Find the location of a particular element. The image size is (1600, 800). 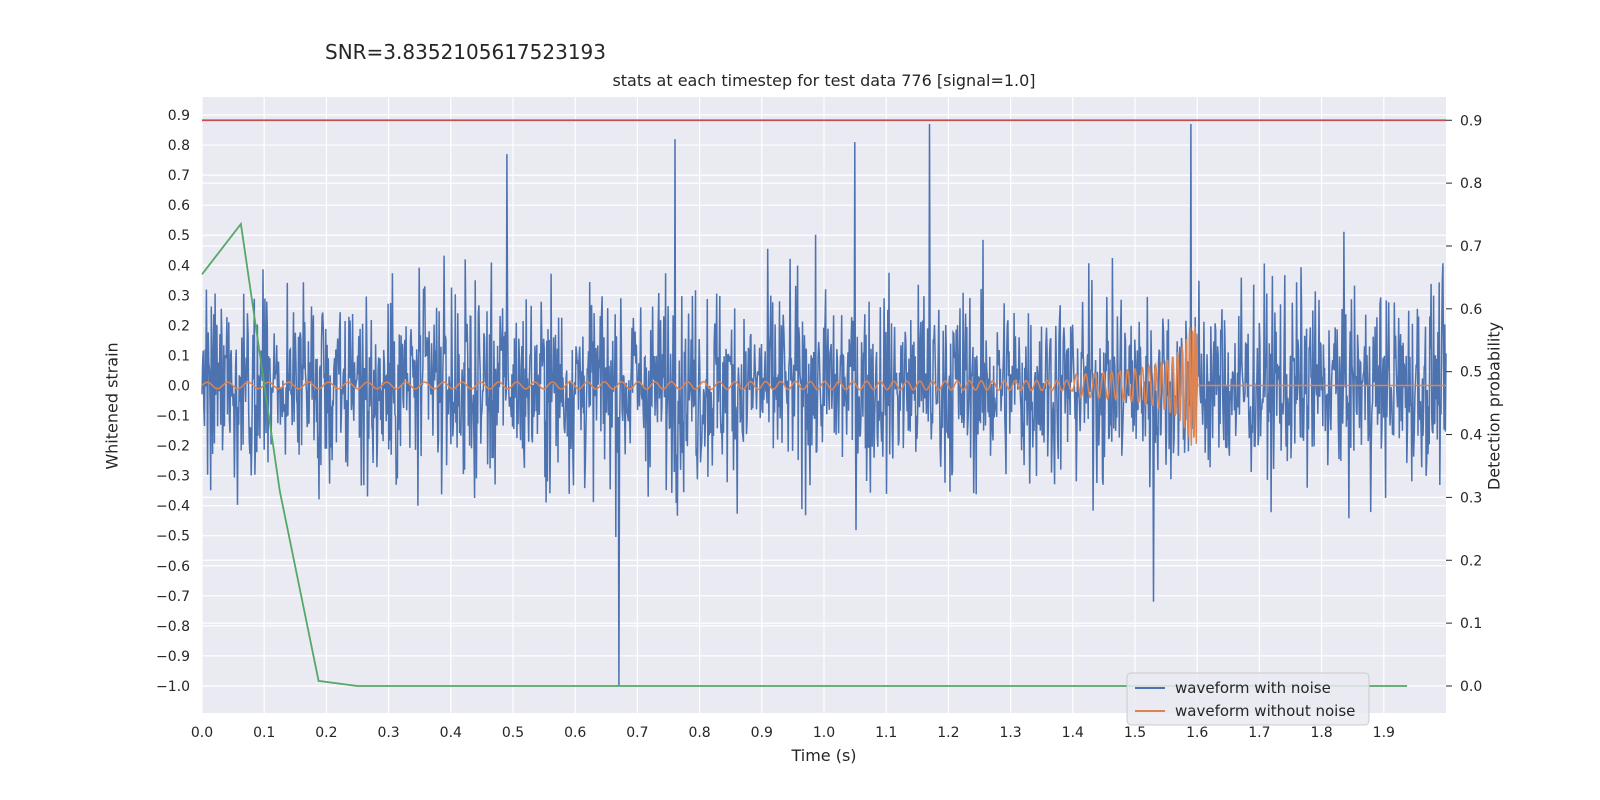

y-tick-label: 0.6 is located at coordinates (179, 206).